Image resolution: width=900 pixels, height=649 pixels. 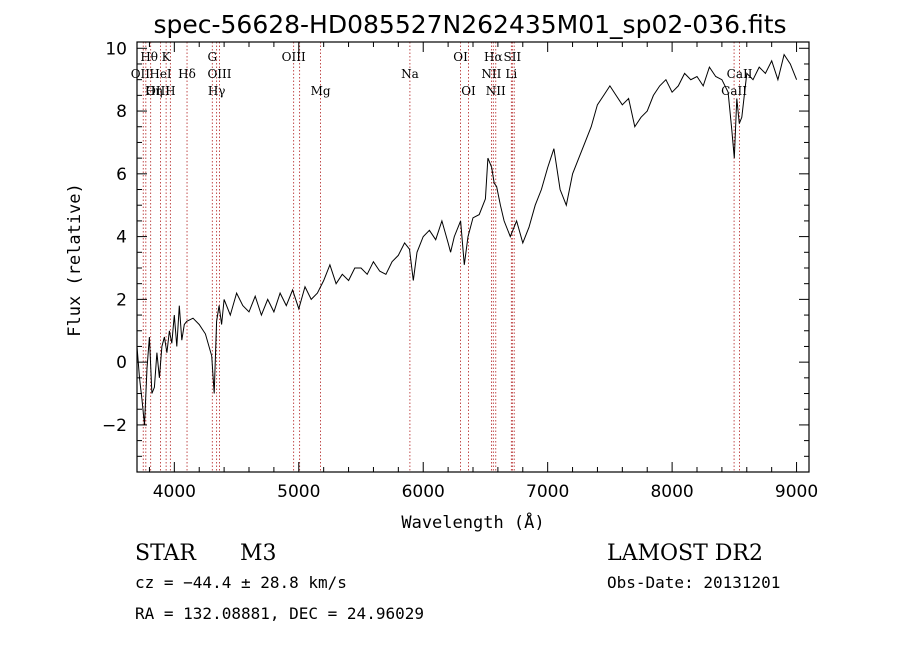 What do you see at coordinates (166, 553) in the screenshot?
I see `object-class: STAR` at bounding box center [166, 553].